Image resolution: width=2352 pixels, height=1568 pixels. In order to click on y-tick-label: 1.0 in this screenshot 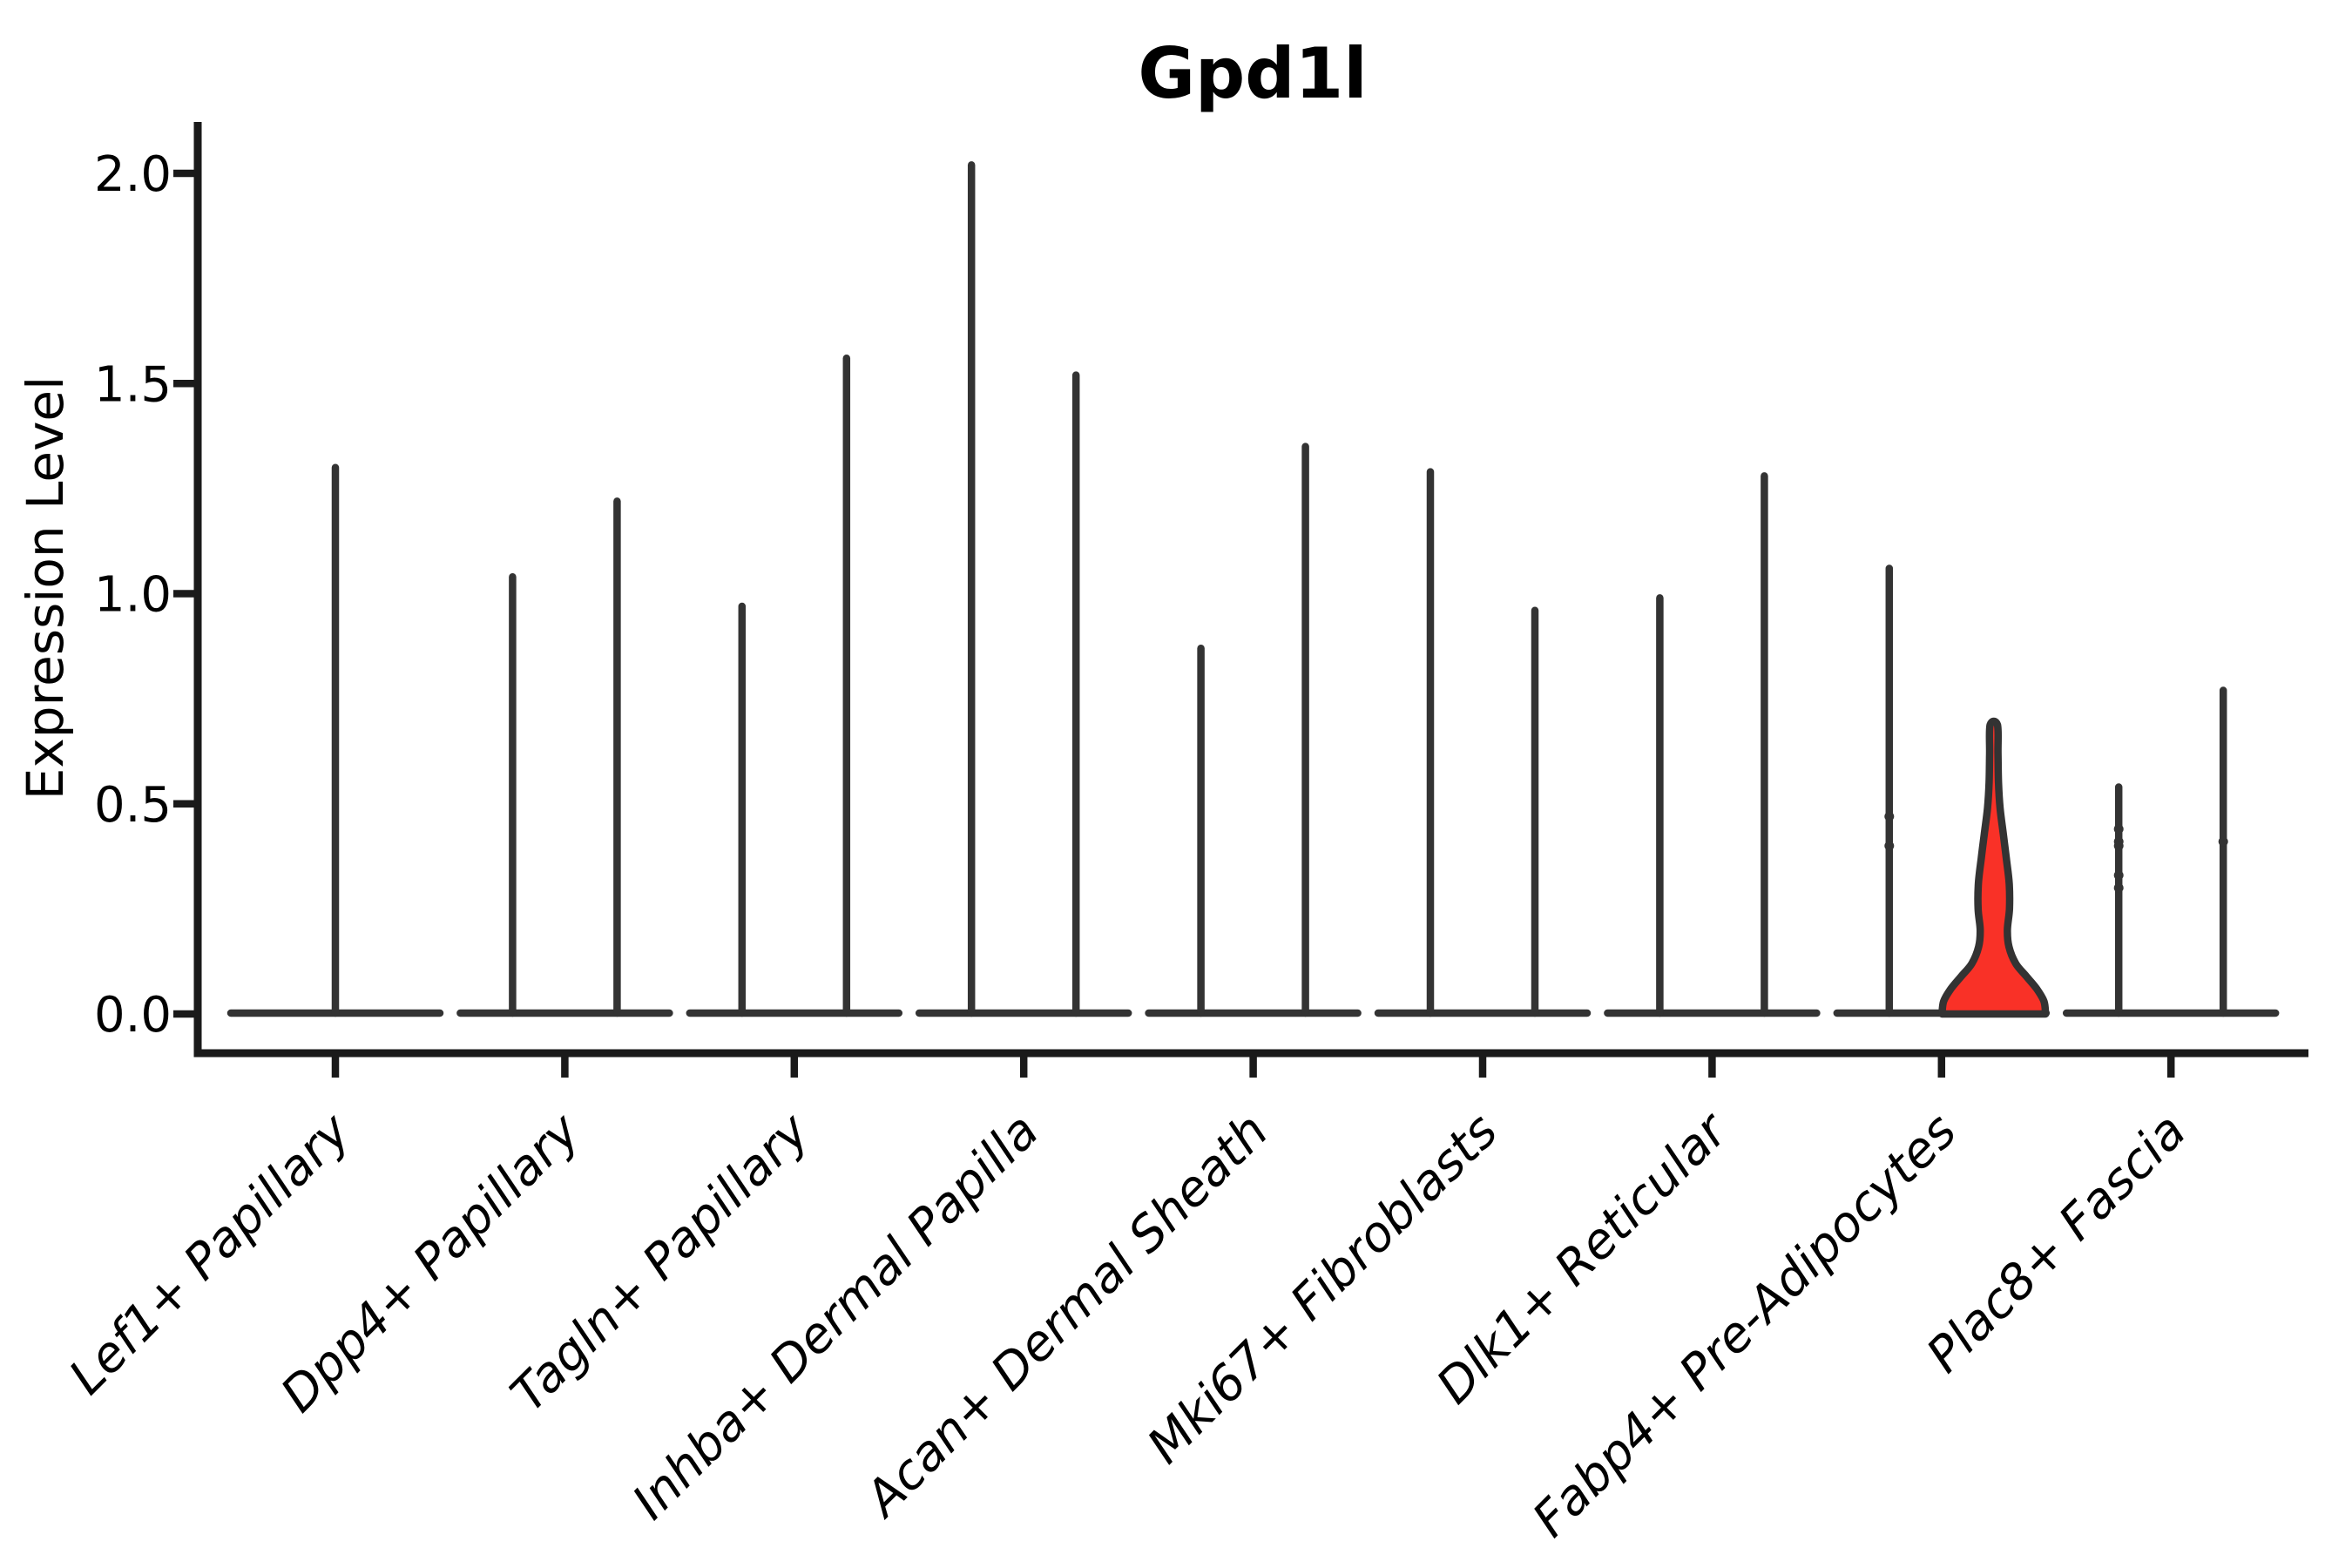, I will do `click(133, 595)`.